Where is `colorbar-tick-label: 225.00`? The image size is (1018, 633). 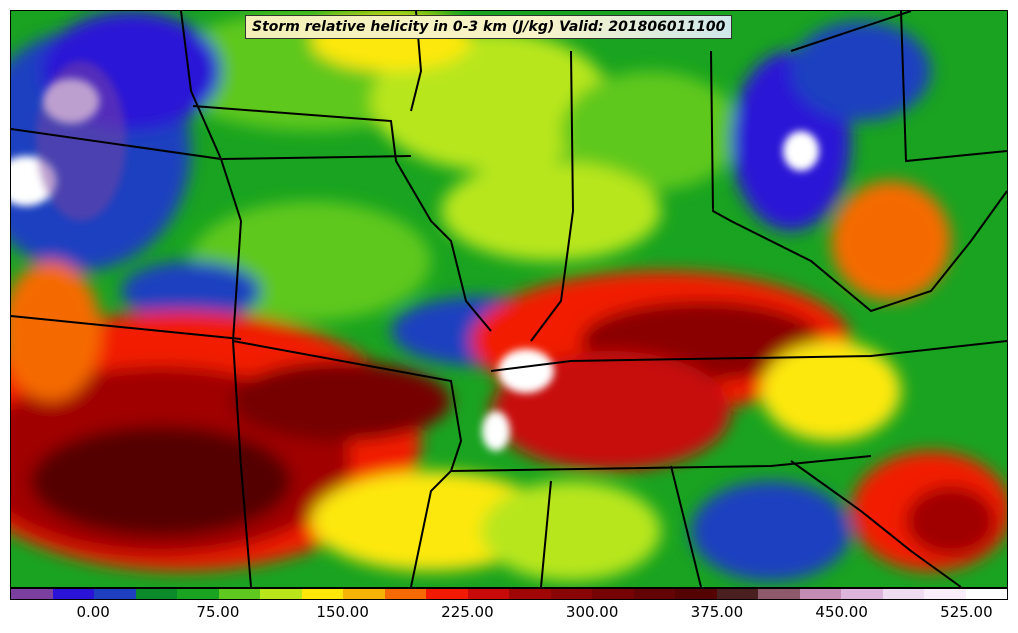
colorbar-tick-label: 225.00 is located at coordinates (467, 612).